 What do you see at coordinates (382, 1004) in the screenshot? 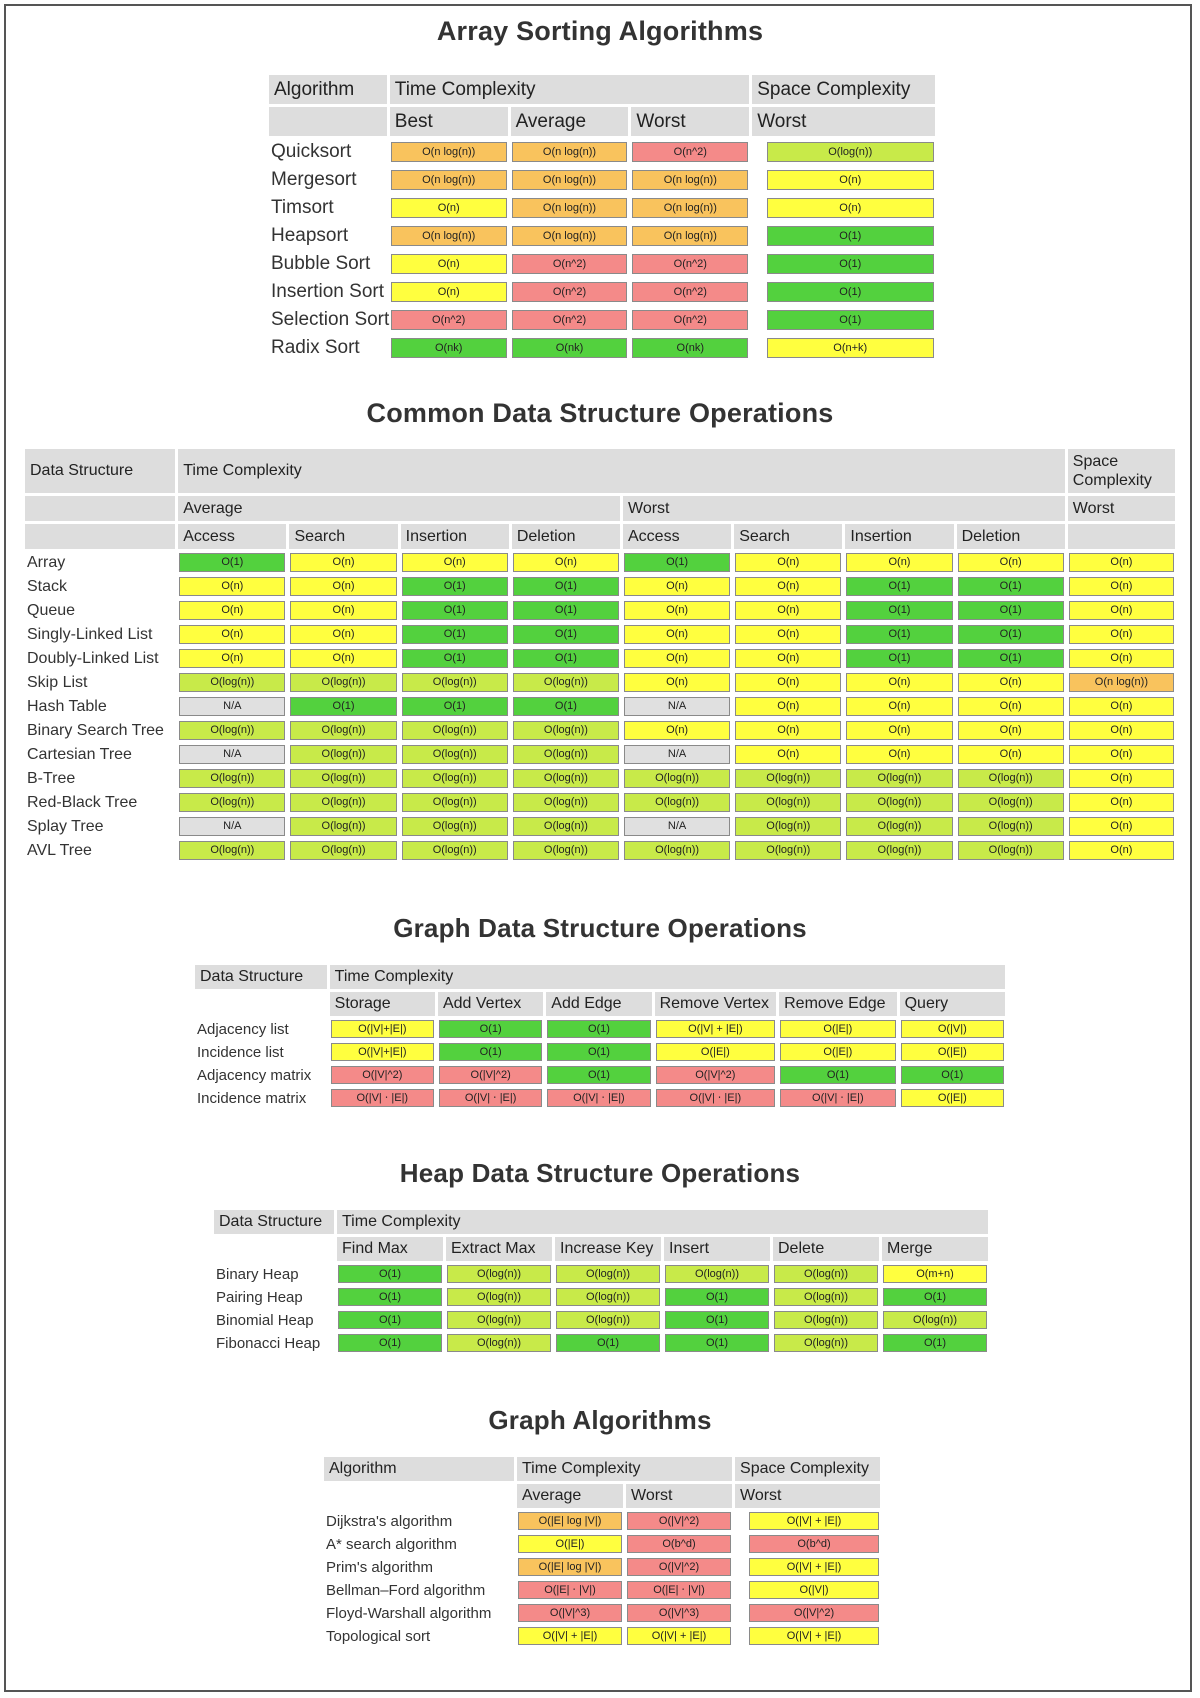
I see `header-op: Storage` at bounding box center [382, 1004].